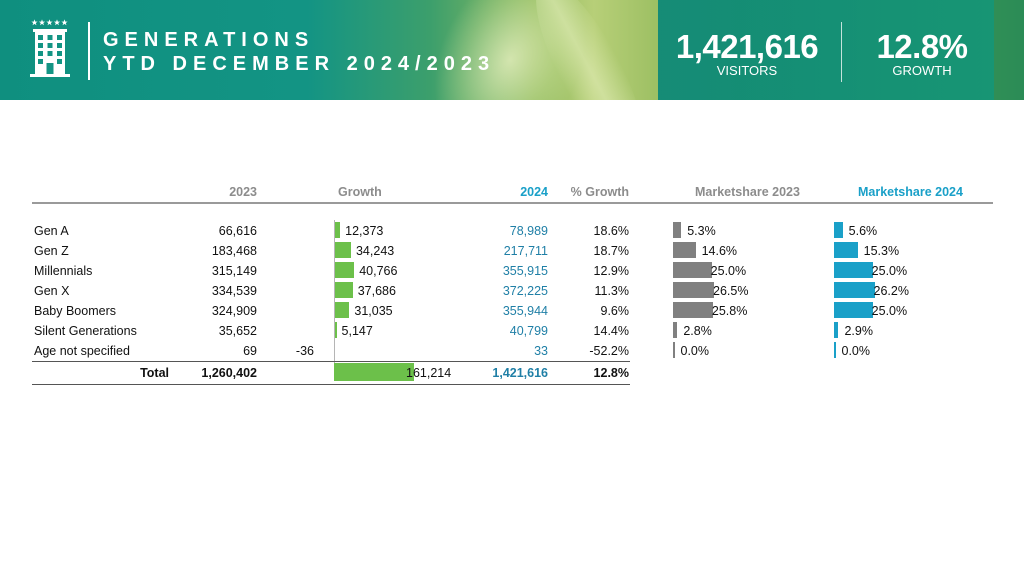 Image resolution: width=1024 pixels, height=576 pixels. I want to click on marketshare-2023-label: 0.0%, so click(695, 351).